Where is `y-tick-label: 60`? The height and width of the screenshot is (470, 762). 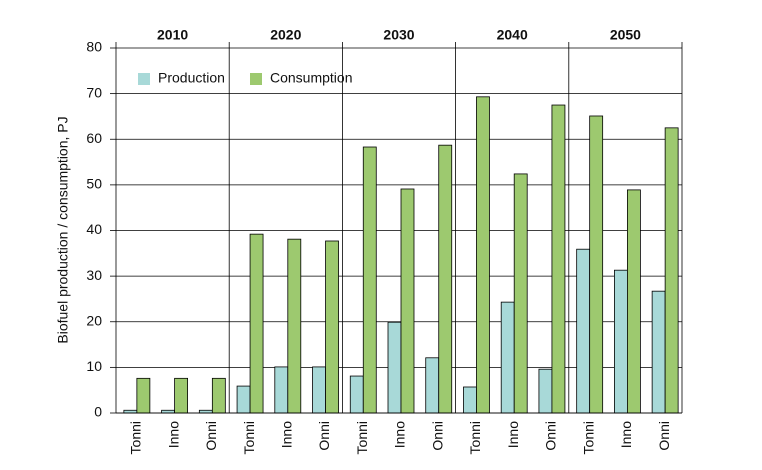
y-tick-label: 60 is located at coordinates (94, 138).